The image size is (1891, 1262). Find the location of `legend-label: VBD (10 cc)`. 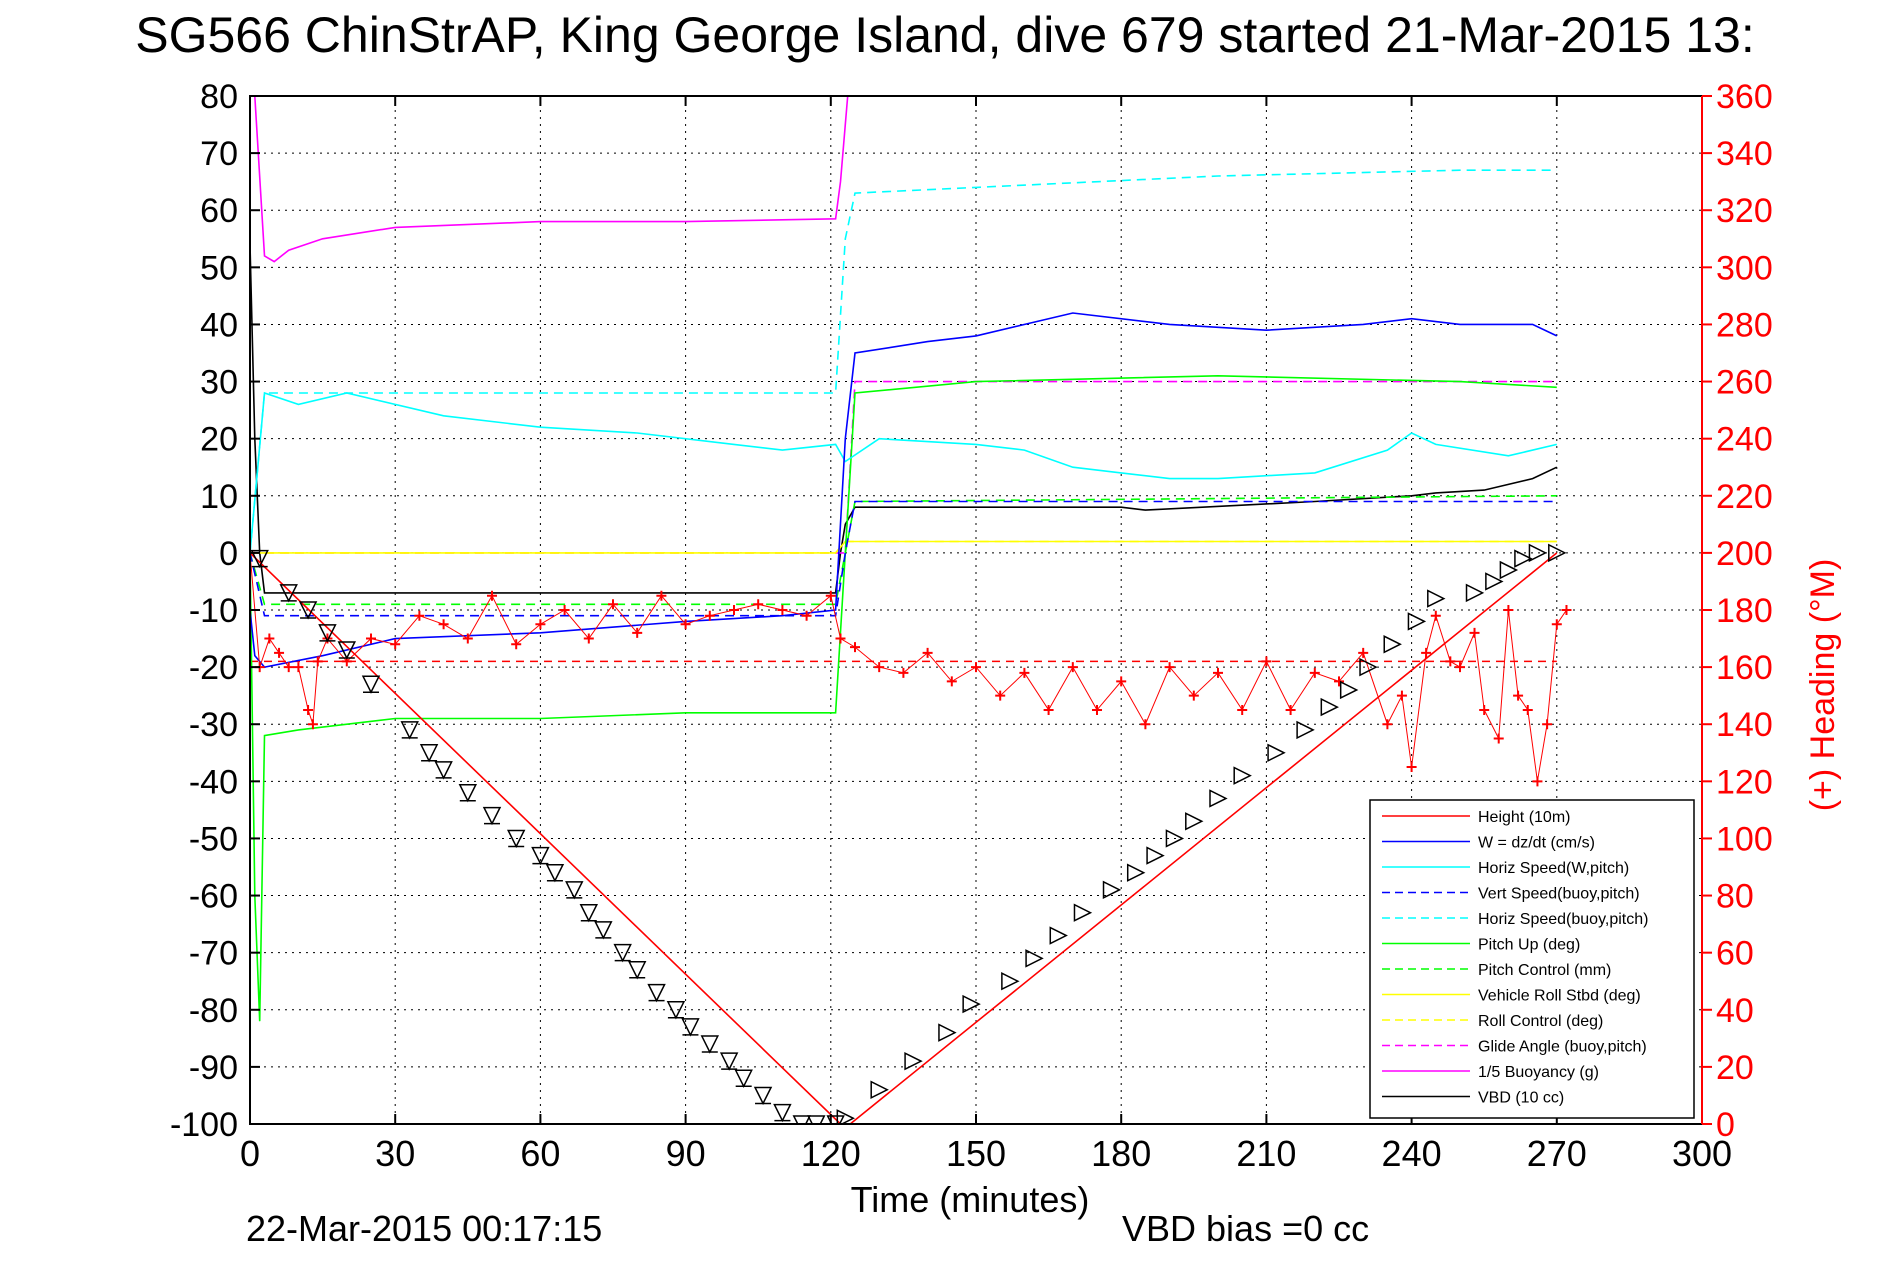

legend-label: VBD (10 cc) is located at coordinates (1521, 1098).